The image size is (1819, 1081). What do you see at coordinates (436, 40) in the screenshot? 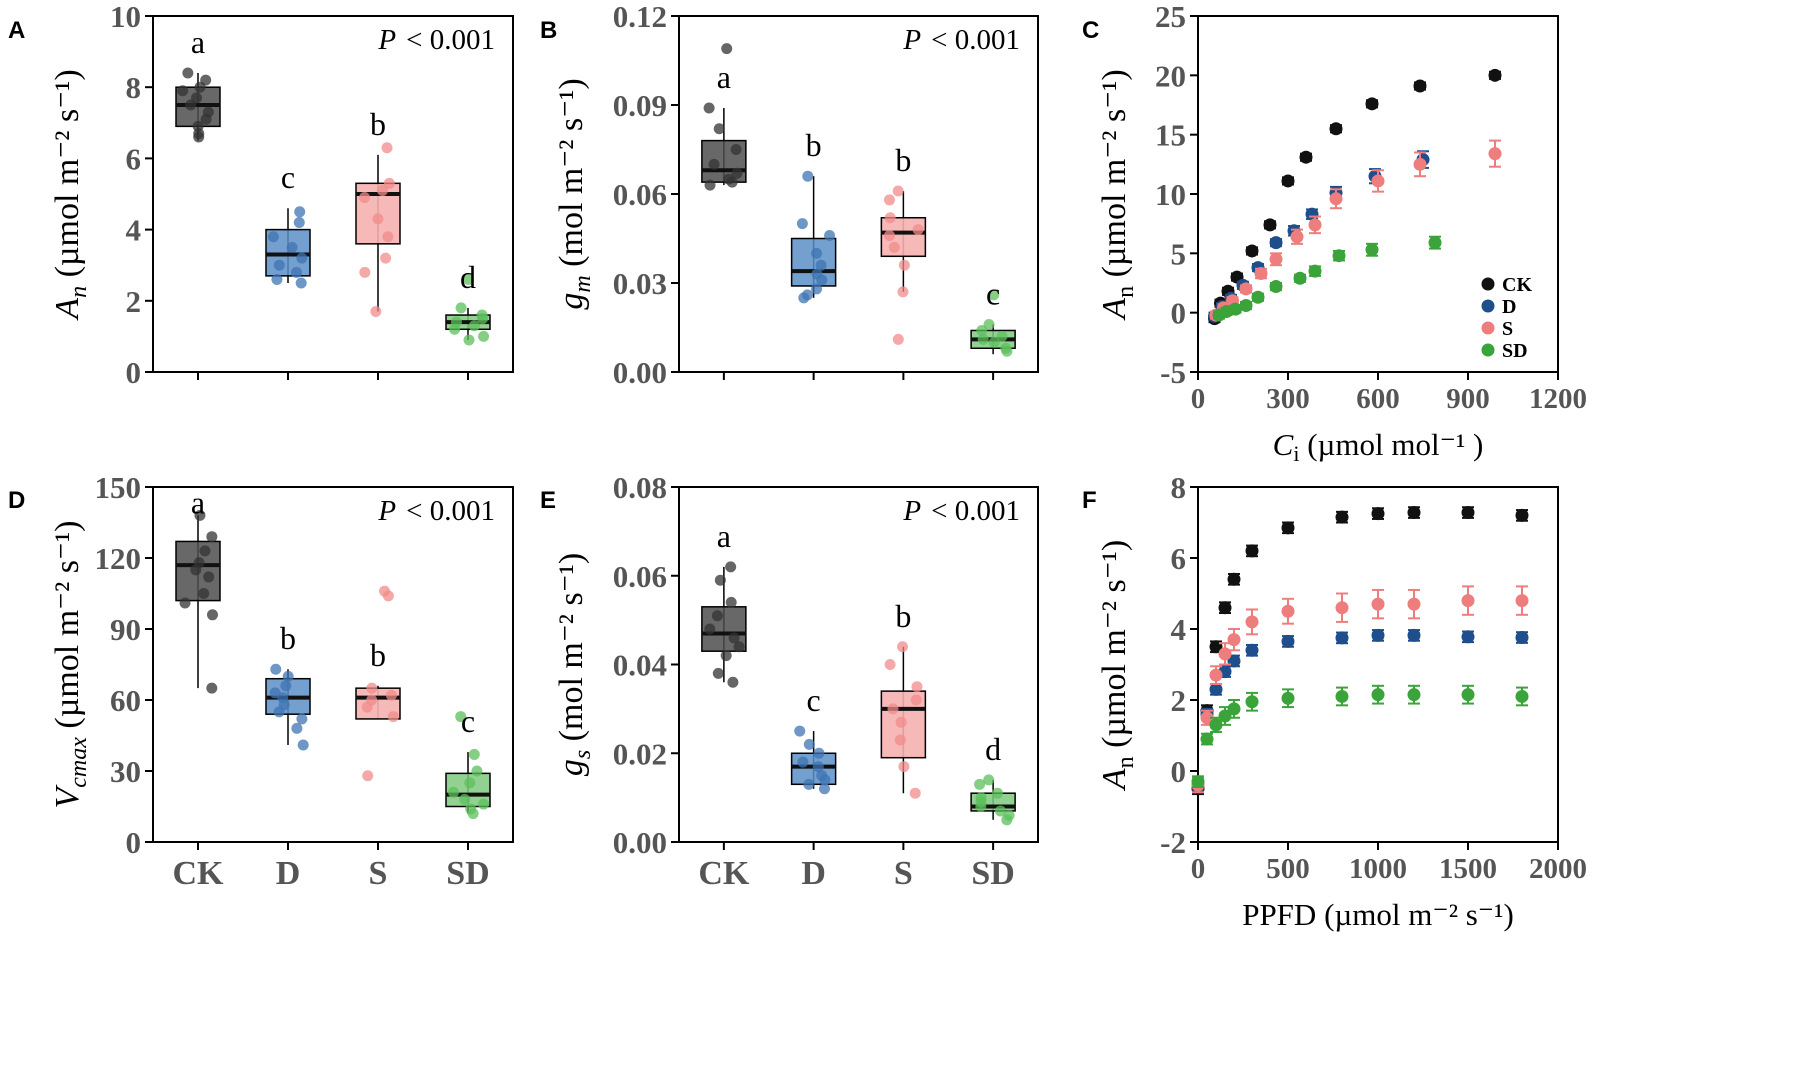
I see `p-value-label: P < 0.001` at bounding box center [436, 40].